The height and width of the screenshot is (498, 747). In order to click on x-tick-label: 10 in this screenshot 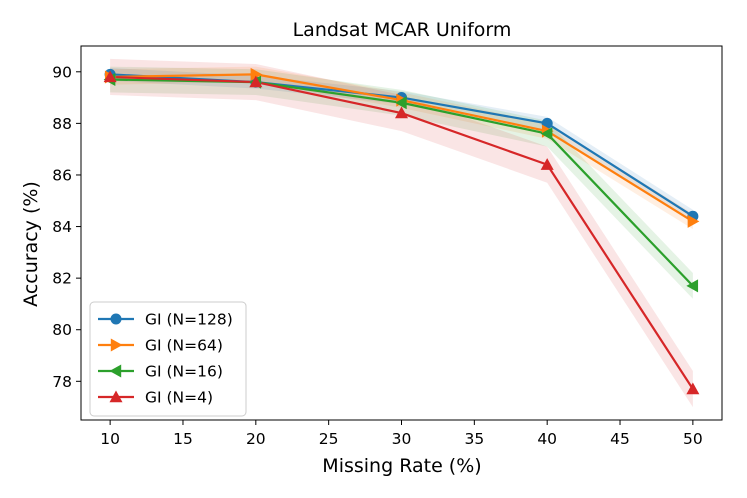, I will do `click(110, 439)`.